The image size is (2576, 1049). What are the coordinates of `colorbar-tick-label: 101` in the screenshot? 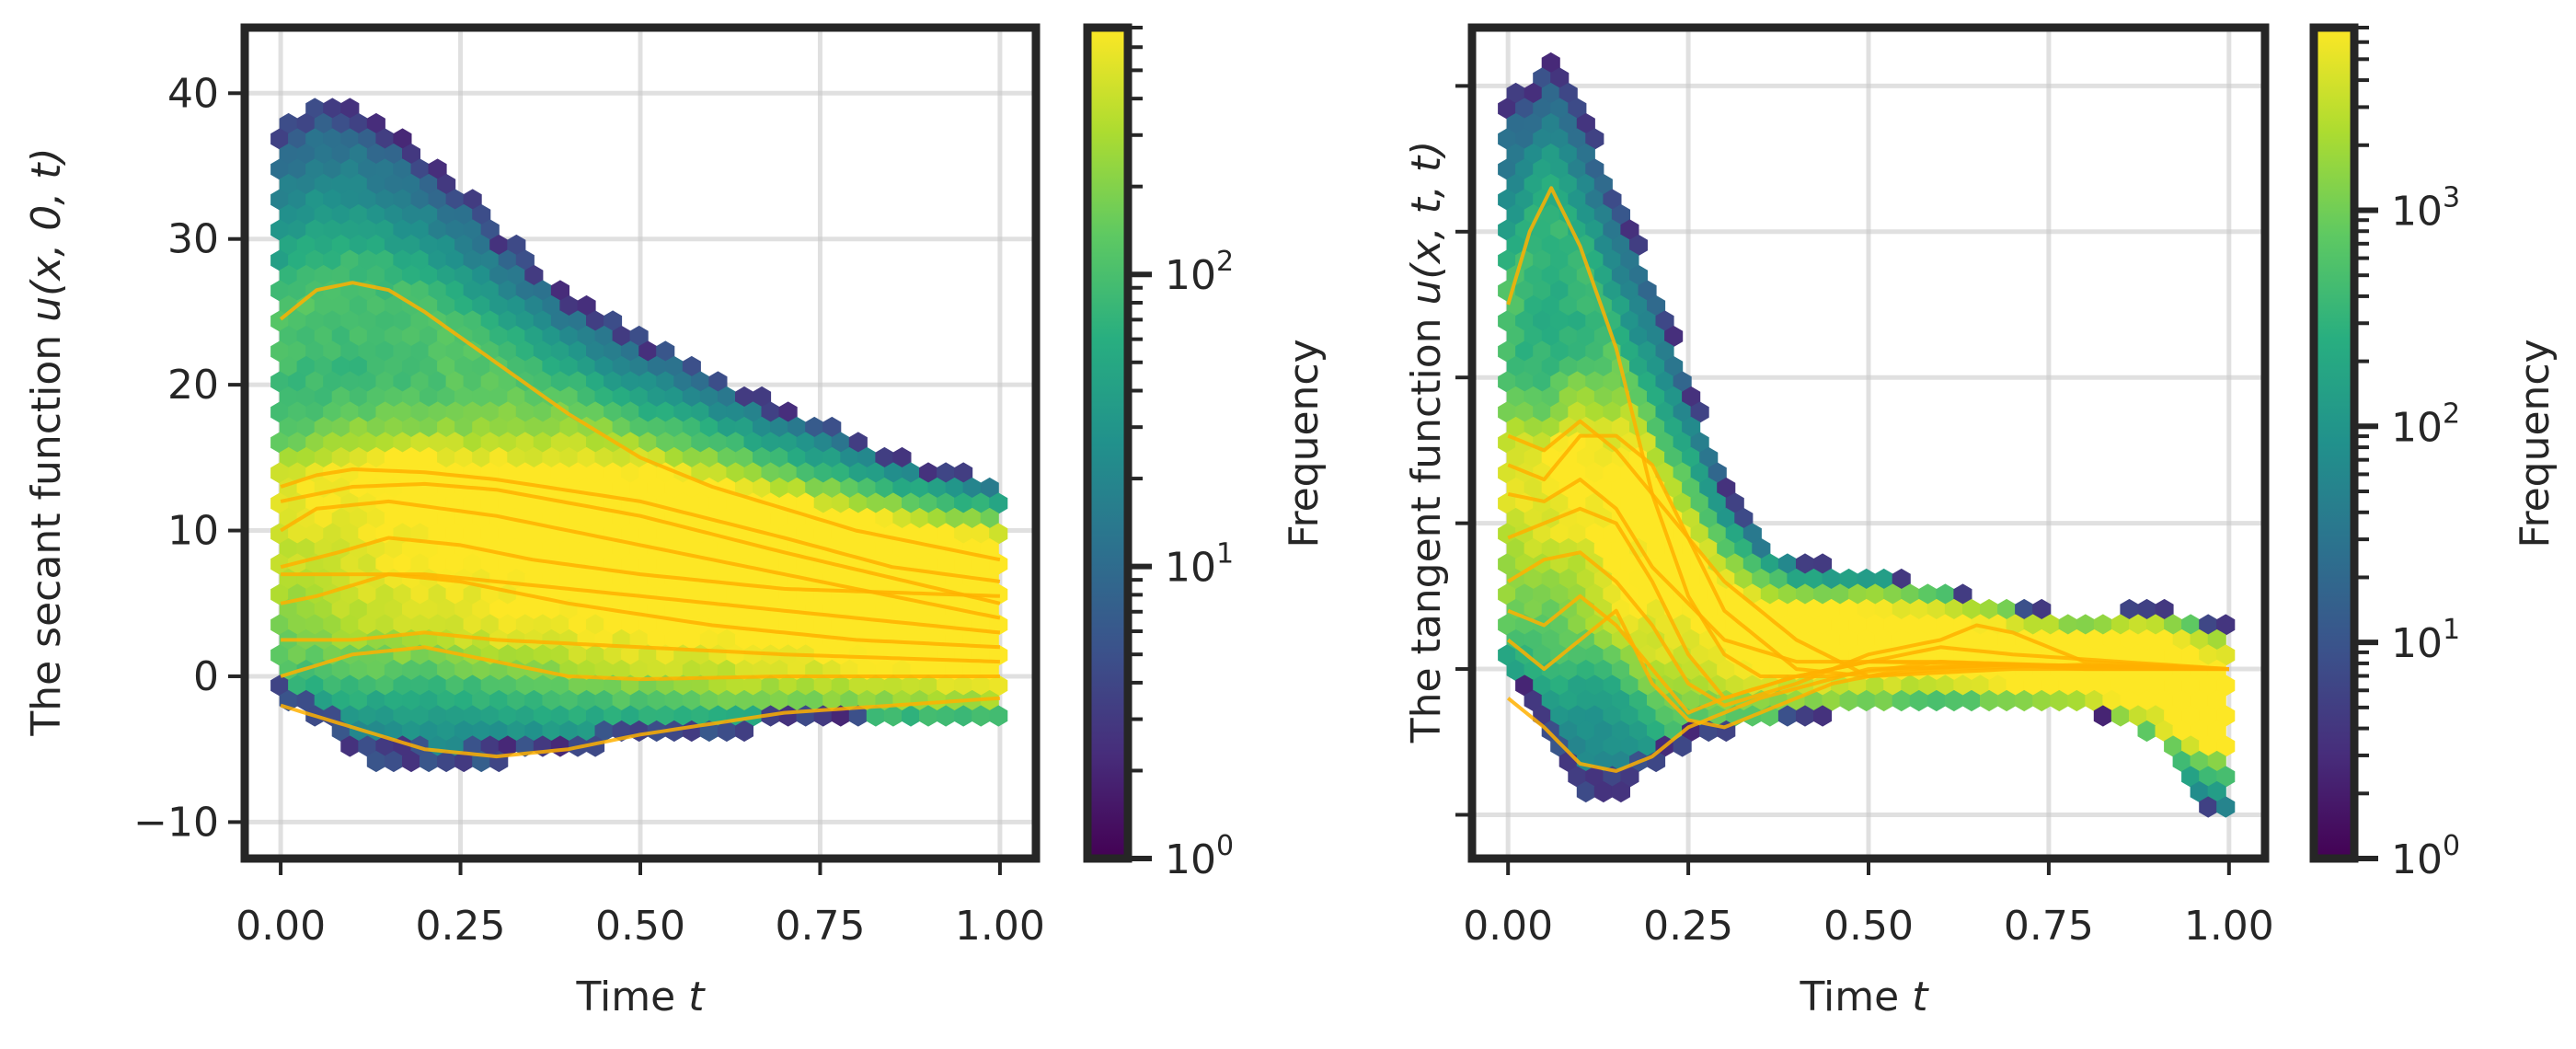 It's located at (1199, 565).